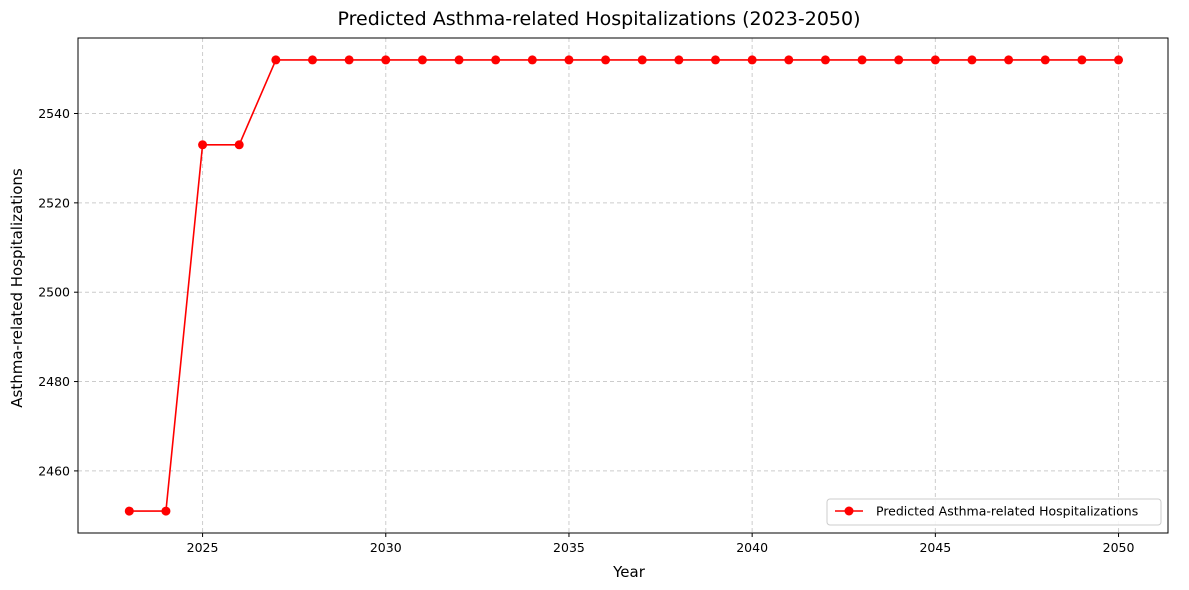 This screenshot has height=590, width=1189. I want to click on y-tick-label: 2500, so click(54, 292).